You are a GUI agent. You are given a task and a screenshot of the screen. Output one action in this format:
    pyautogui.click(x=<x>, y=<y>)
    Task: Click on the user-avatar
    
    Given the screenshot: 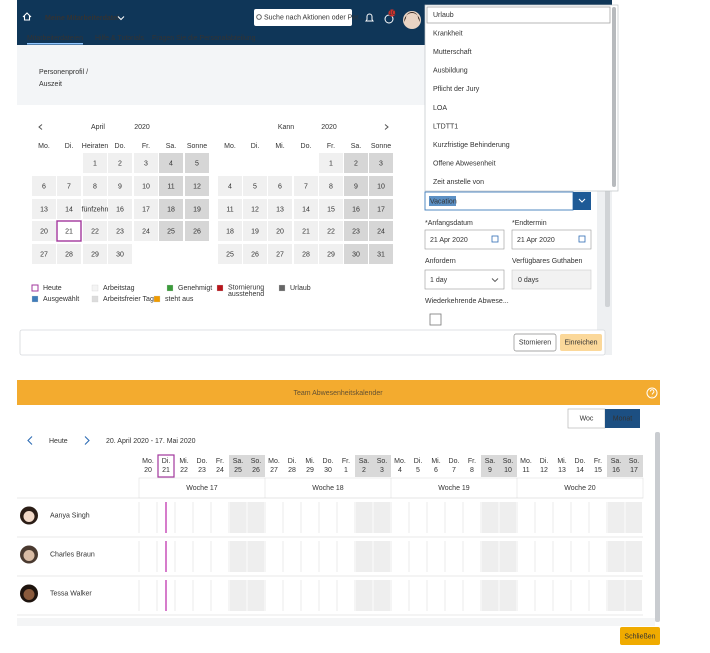 What is the action you would take?
    pyautogui.click(x=412, y=20)
    